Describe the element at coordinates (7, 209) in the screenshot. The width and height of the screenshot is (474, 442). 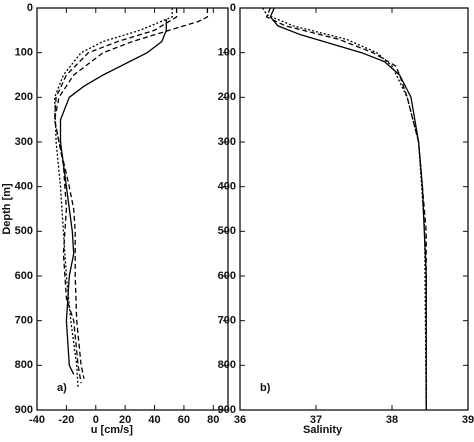
I see `y-axis-label: Depth [m]` at that location.